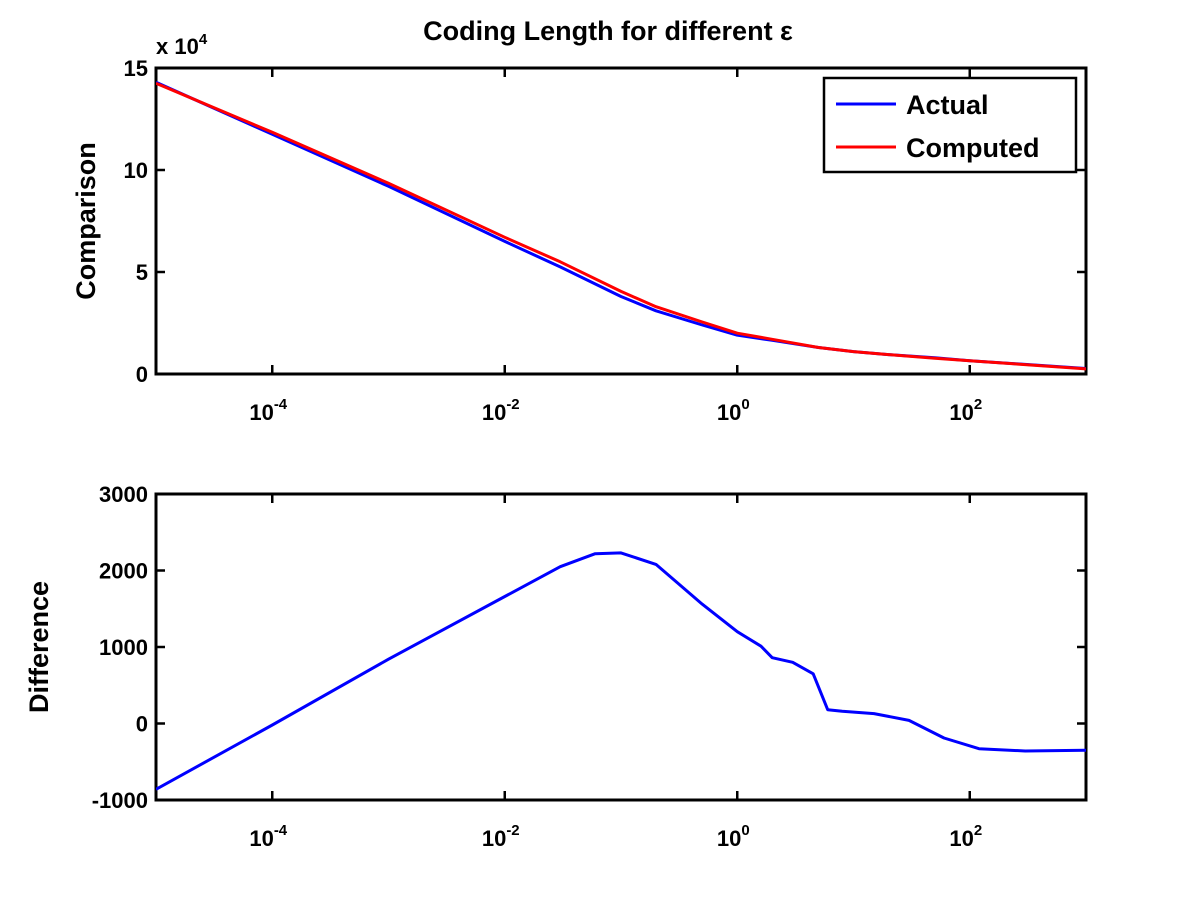 The width and height of the screenshot is (1201, 900). I want to click on y-axis-label: Comparison, so click(86, 221).